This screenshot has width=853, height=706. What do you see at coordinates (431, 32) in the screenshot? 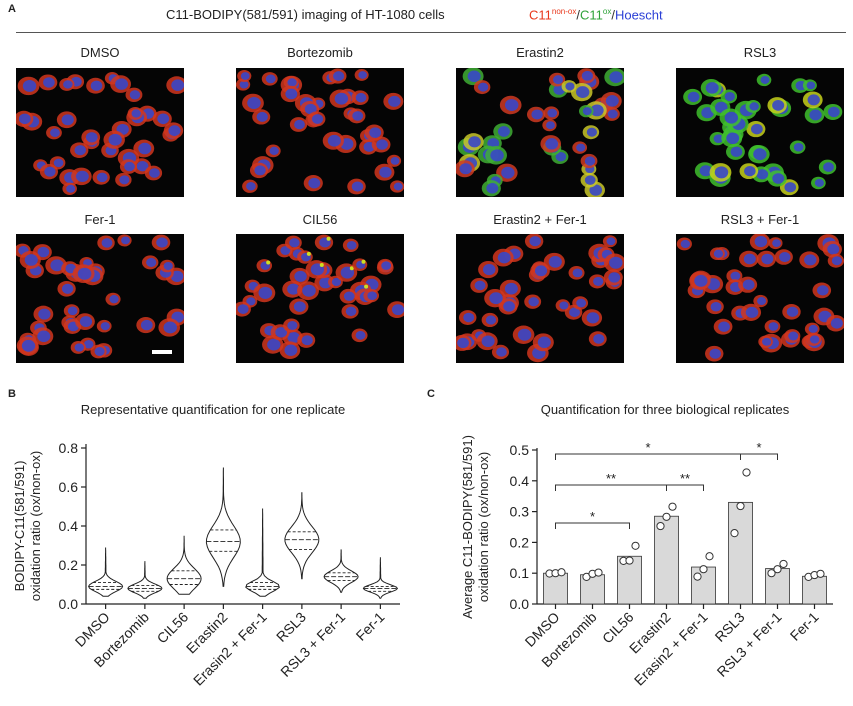
I see `title-rule` at bounding box center [431, 32].